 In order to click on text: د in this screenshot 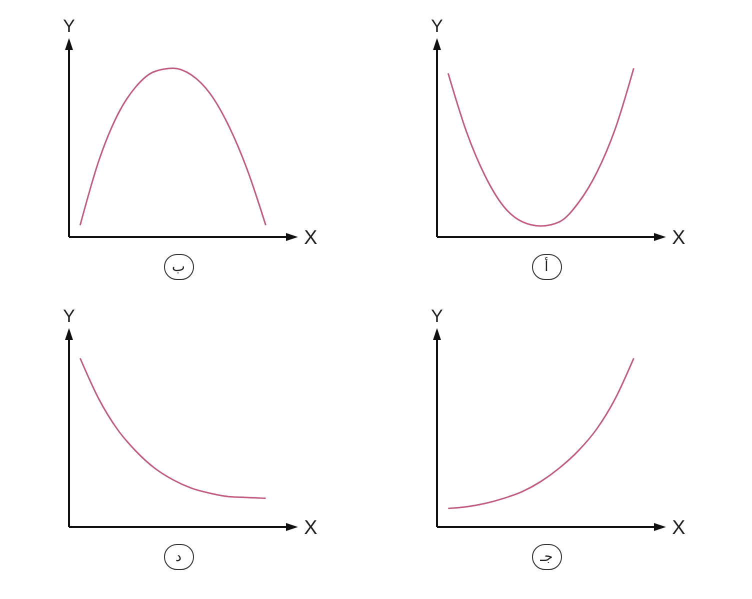, I will do `click(179, 557)`.